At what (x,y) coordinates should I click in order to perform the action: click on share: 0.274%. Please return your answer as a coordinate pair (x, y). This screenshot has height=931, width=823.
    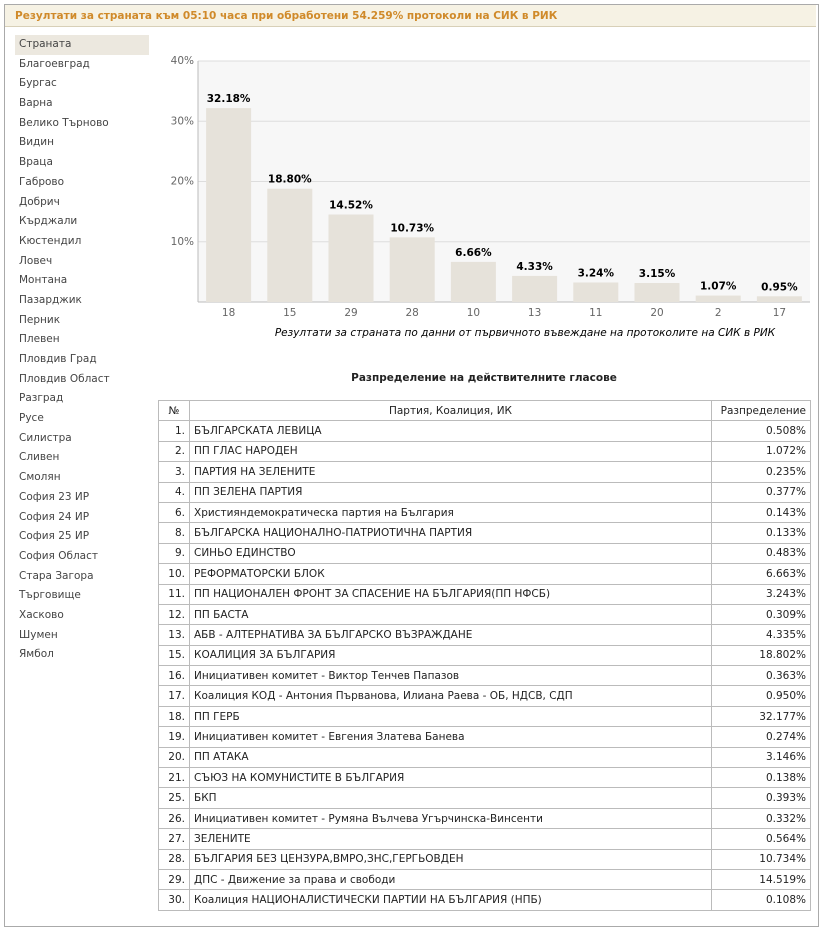
    Looking at the image, I should click on (761, 737).